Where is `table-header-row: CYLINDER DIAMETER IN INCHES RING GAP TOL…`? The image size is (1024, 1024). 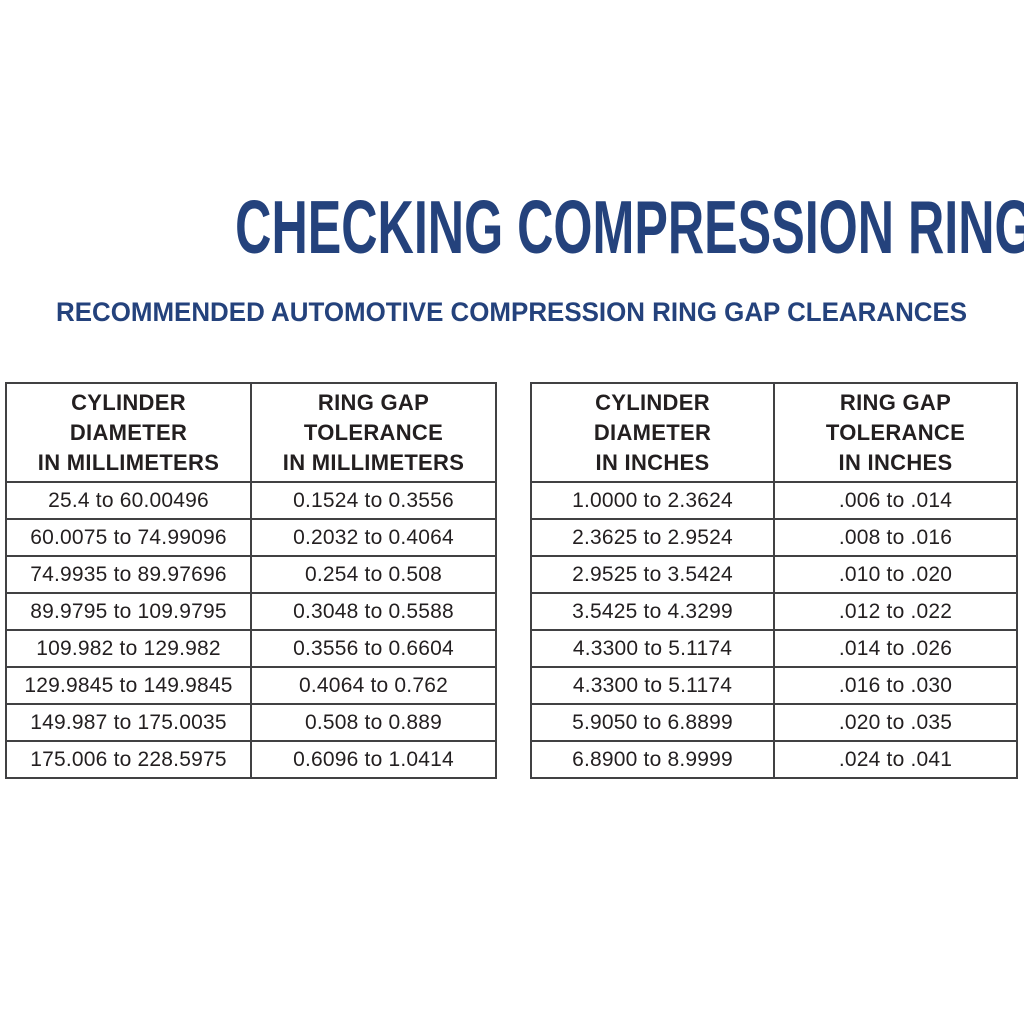
table-header-row: CYLINDER DIAMETER IN INCHES RING GAP TOL… is located at coordinates (774, 432).